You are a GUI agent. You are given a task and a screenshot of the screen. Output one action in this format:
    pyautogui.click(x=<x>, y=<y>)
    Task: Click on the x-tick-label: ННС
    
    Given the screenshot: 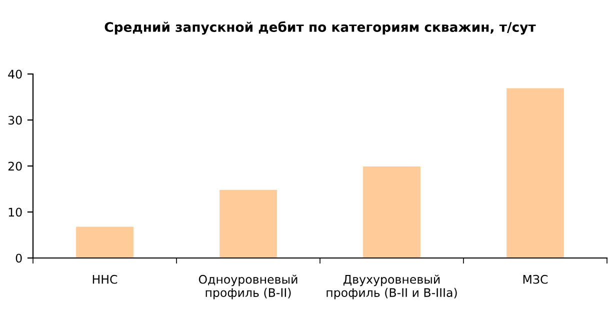 What is the action you would take?
    pyautogui.click(x=105, y=279)
    